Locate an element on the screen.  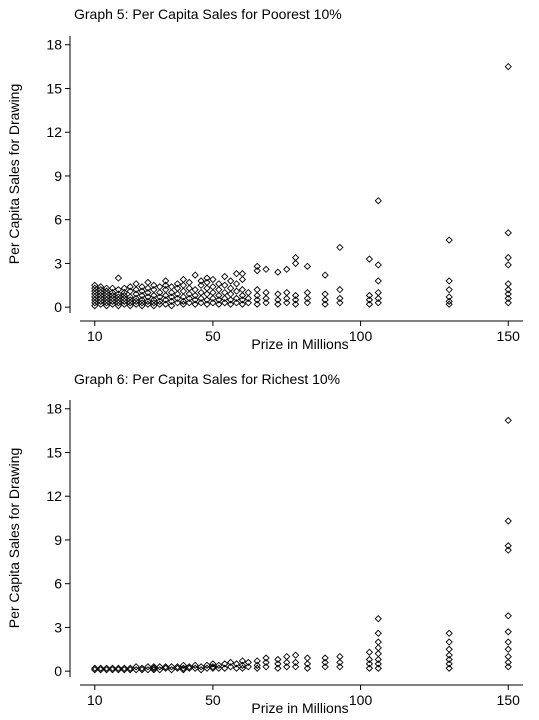
y-tick-label: 9 is located at coordinates (58, 540).